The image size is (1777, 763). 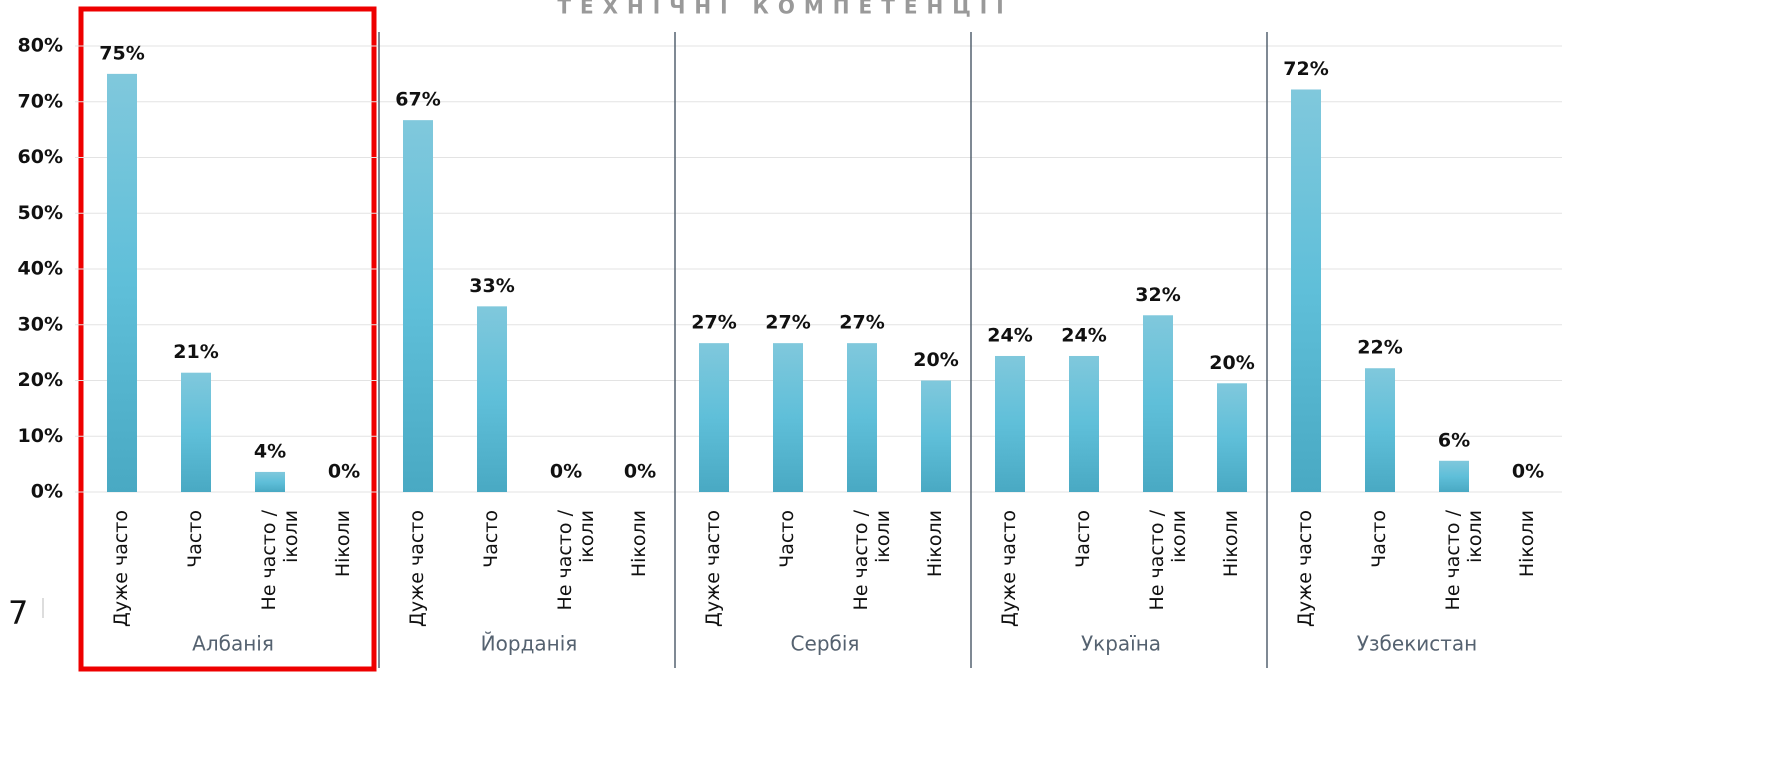 I want to click on y-tick-label: 10%, so click(x=40, y=436).